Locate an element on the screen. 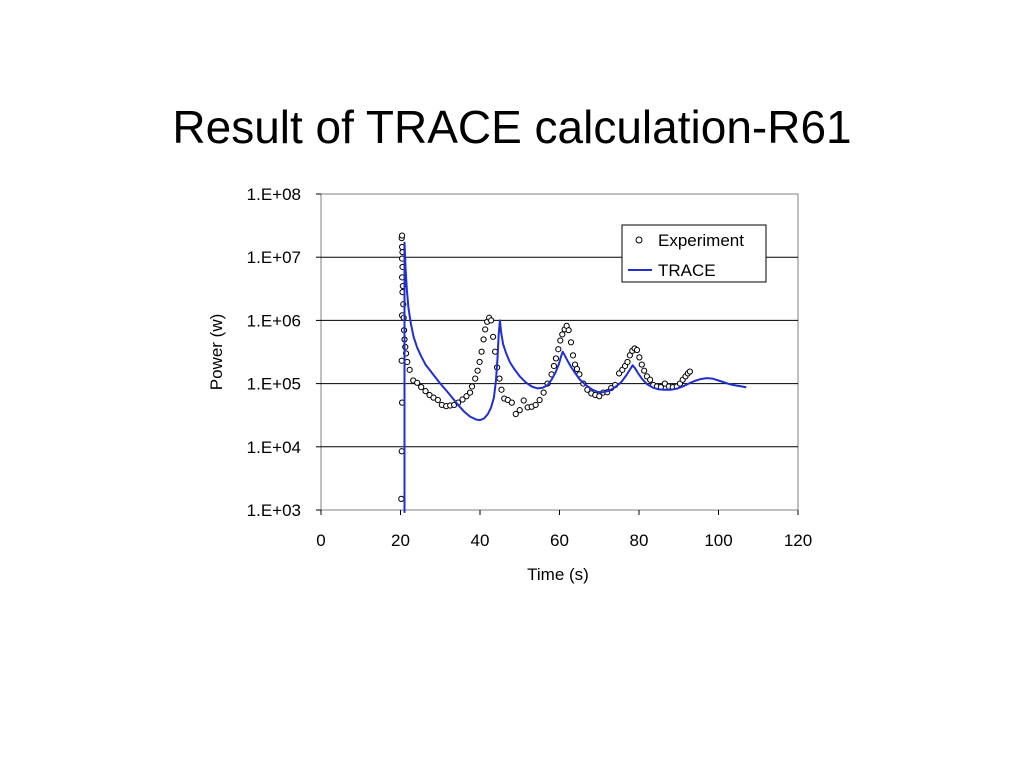 This screenshot has height=768, width=1024. legend-experiment-marker is located at coordinates (639, 240).